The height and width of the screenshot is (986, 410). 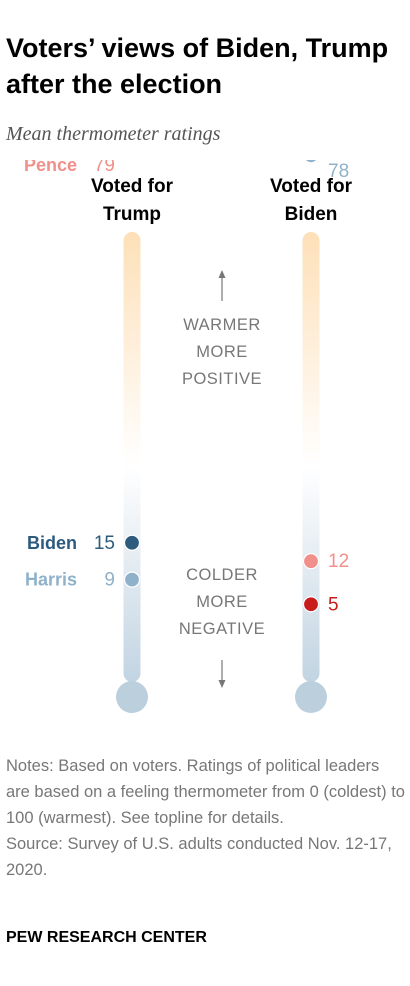 I want to click on name-label: Pence, so click(x=50, y=167).